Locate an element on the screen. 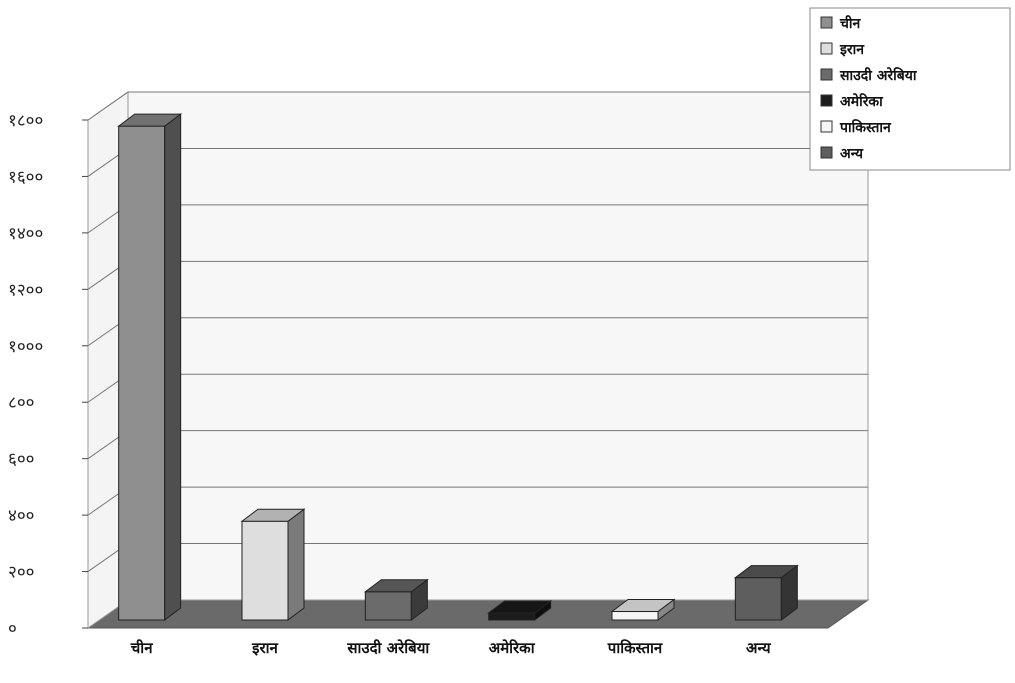 The image size is (1015, 683). legend-box is located at coordinates (910, 89).